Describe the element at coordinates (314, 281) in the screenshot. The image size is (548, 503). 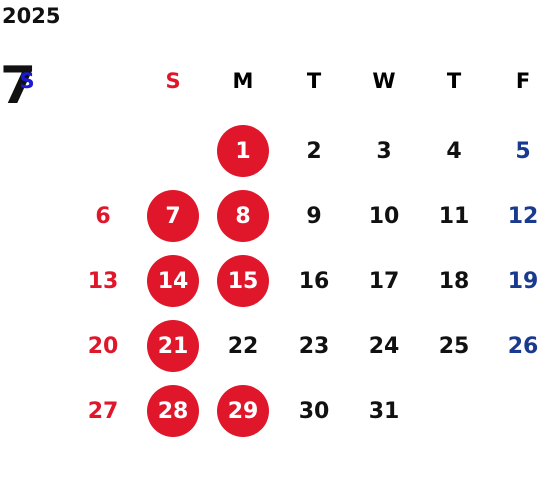
I see `day-cell: 16` at that location.